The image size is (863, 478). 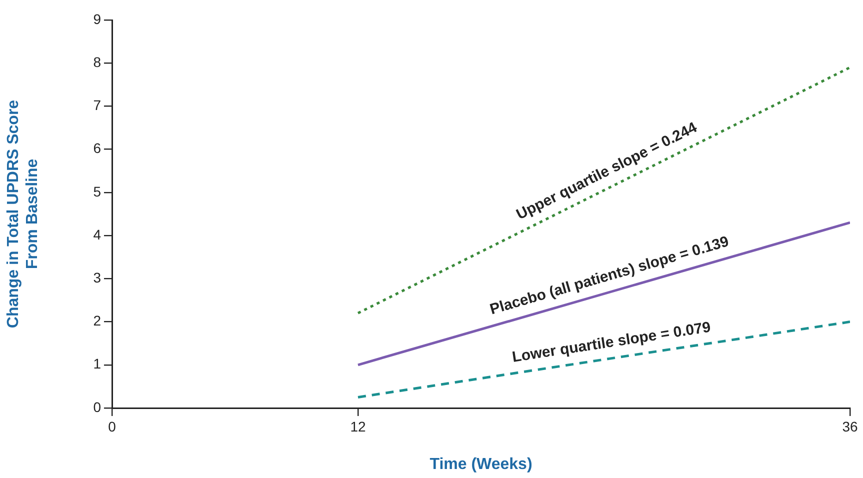 I want to click on y-tick-label: 7, so click(x=97, y=105).